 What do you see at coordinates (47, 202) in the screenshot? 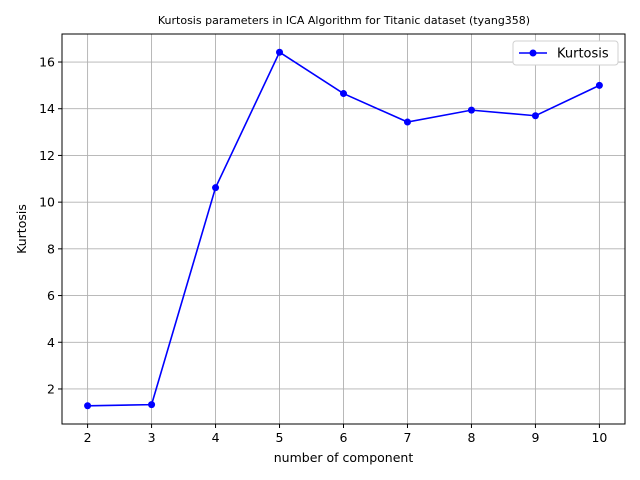
I see `y-tick-label: 10` at bounding box center [47, 202].